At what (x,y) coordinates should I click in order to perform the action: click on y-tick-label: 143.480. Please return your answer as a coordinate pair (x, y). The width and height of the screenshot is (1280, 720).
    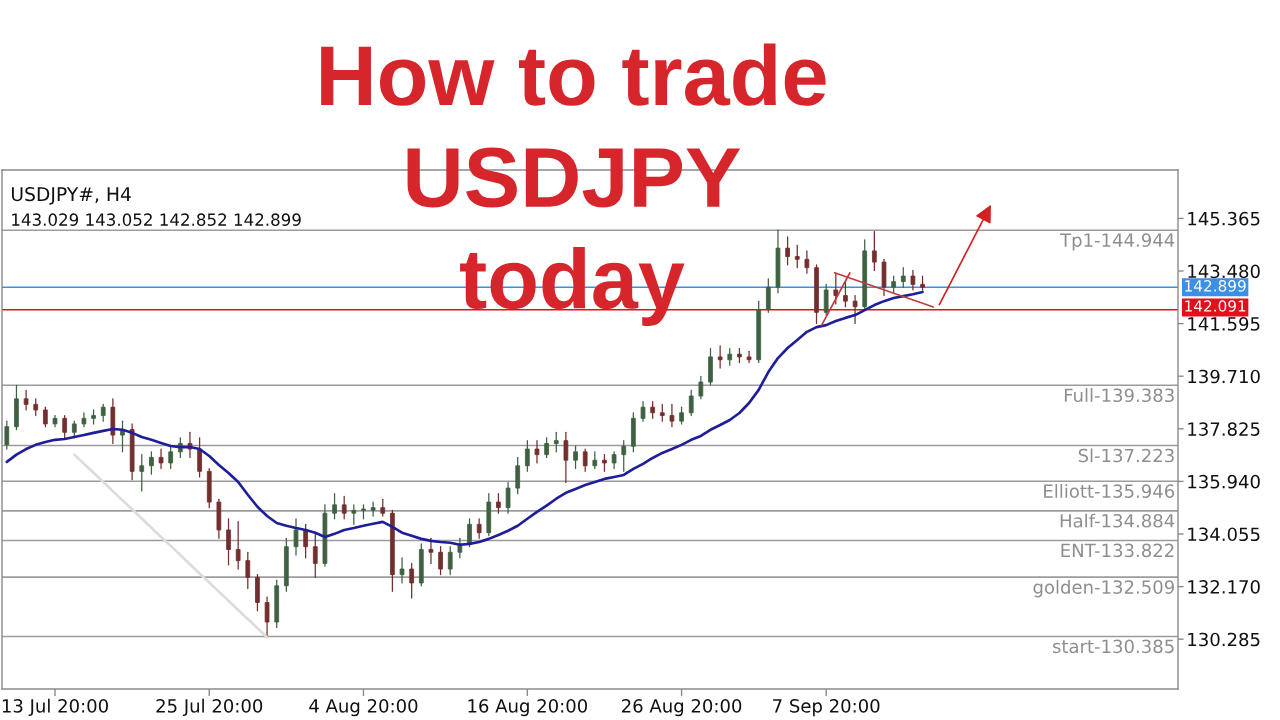
    Looking at the image, I should click on (1224, 271).